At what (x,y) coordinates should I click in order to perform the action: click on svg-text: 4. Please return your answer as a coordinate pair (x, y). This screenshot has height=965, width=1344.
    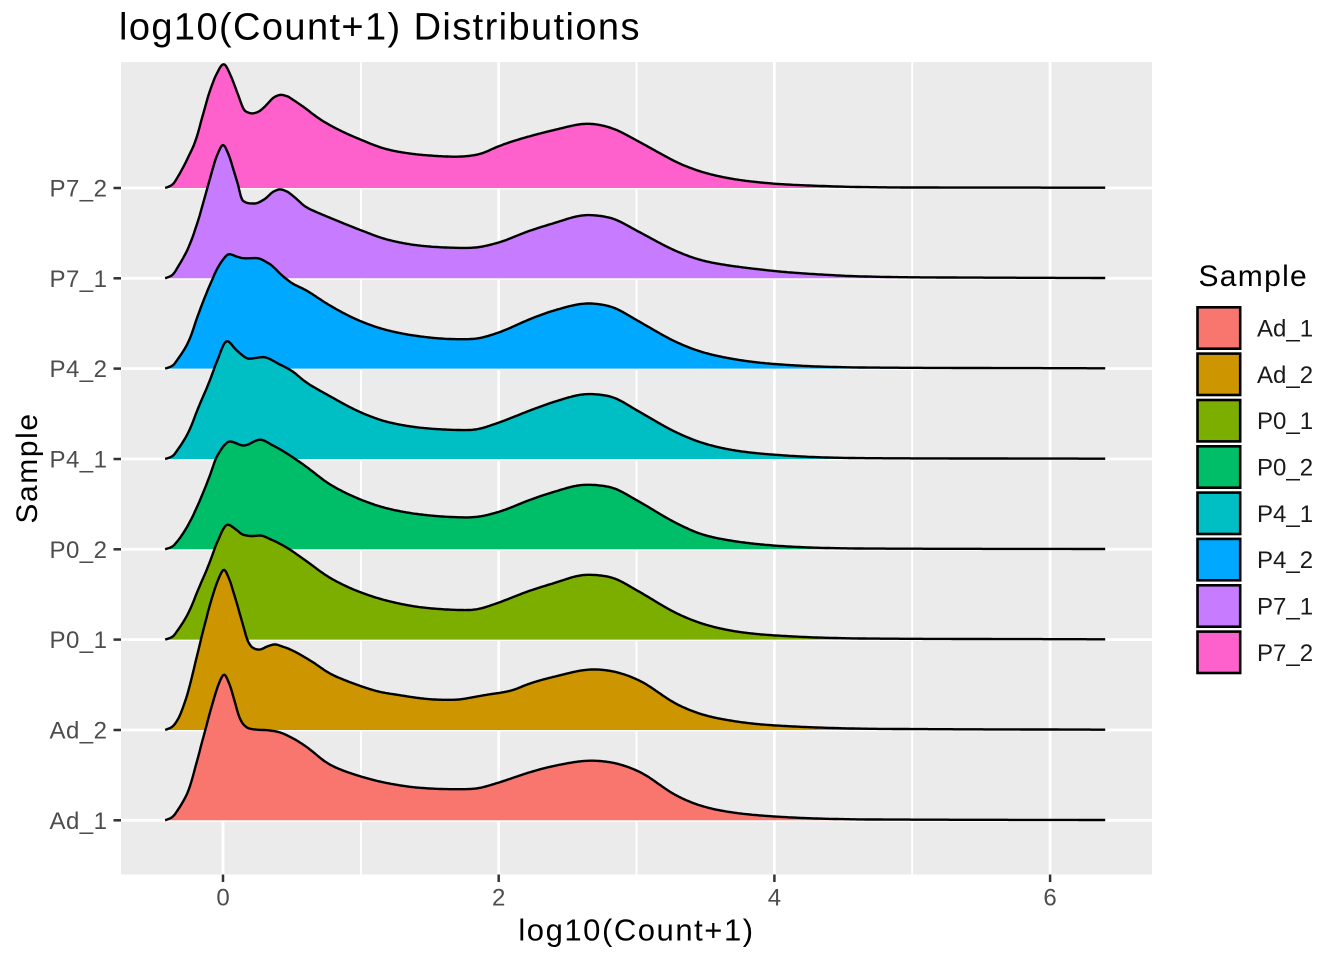
    Looking at the image, I should click on (774, 898).